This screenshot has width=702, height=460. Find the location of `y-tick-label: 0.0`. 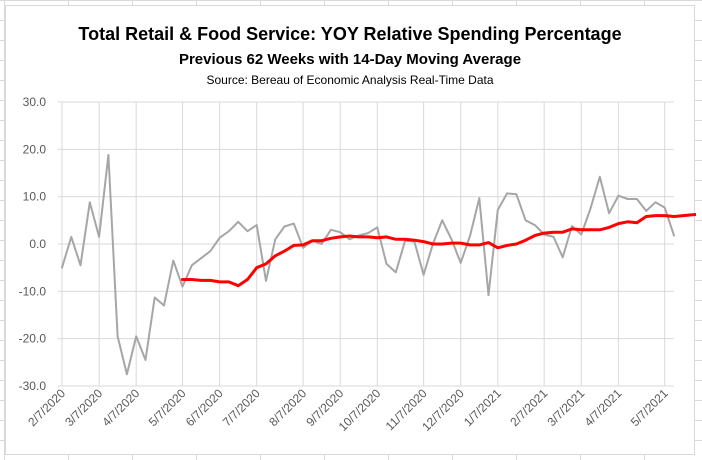

y-tick-label: 0.0 is located at coordinates (37, 244).